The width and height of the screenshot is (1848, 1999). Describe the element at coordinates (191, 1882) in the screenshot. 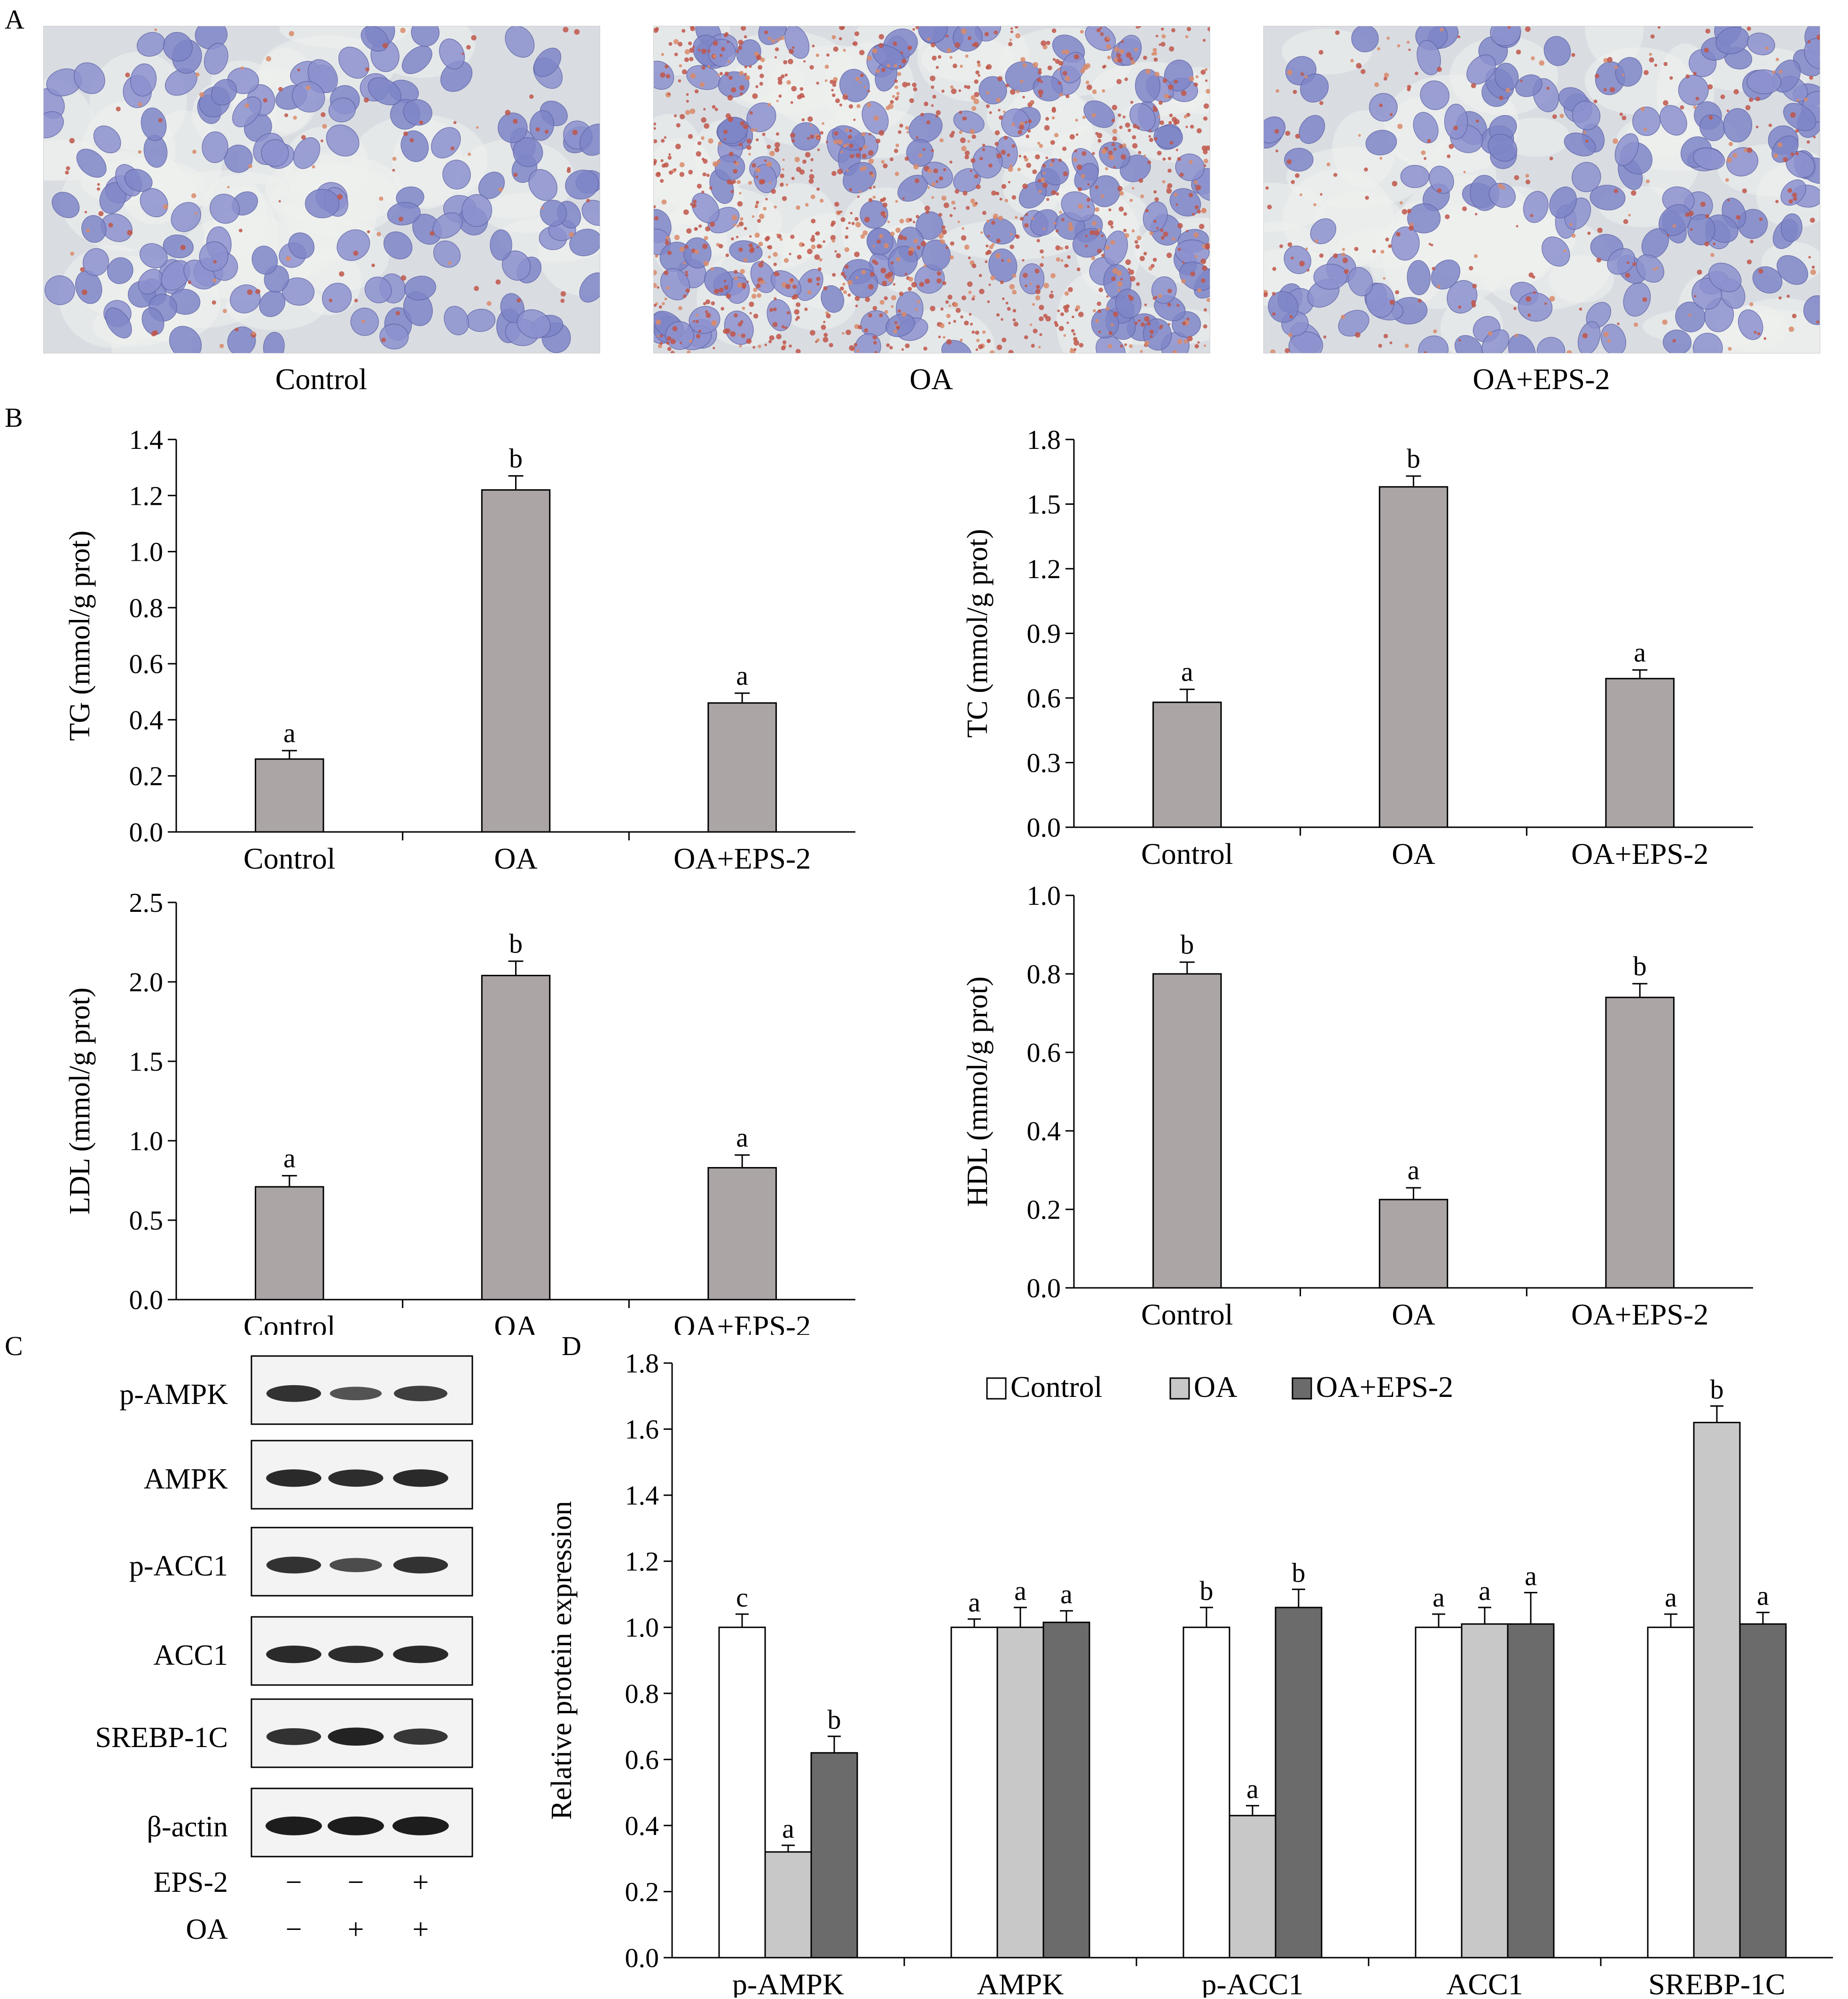

I see `treatment-label: EPS-2` at that location.